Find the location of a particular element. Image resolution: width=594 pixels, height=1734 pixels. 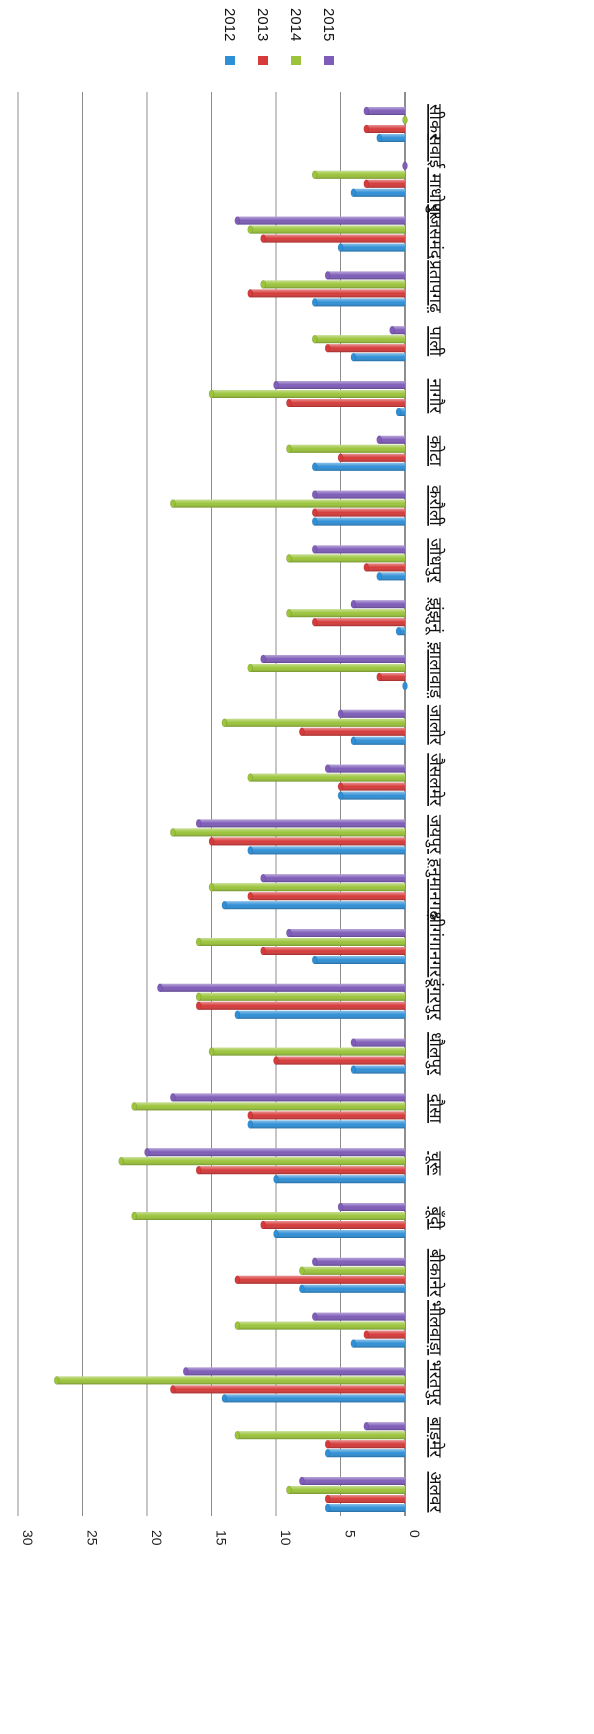

category-label: प्रतापगढ़ is located at coordinates (435, 286).